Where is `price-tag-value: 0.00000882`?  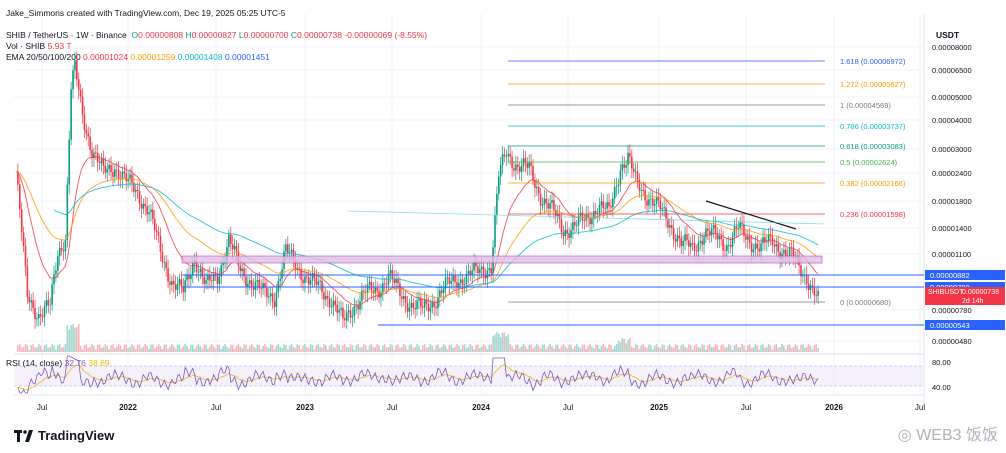 price-tag-value: 0.00000882 is located at coordinates (950, 275).